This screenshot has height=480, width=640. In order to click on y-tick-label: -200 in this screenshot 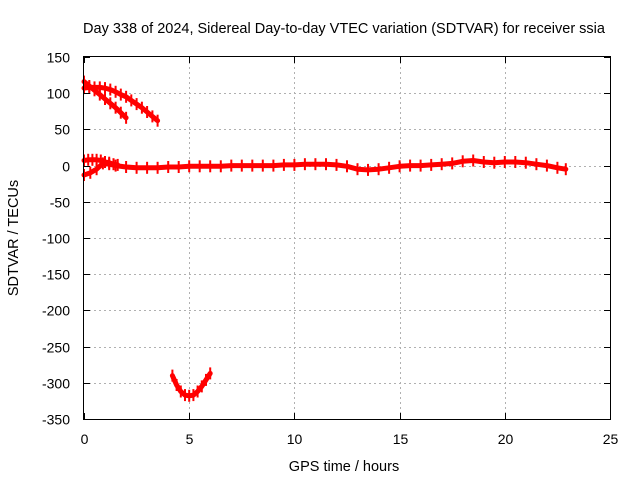, I will do `click(56, 311)`.